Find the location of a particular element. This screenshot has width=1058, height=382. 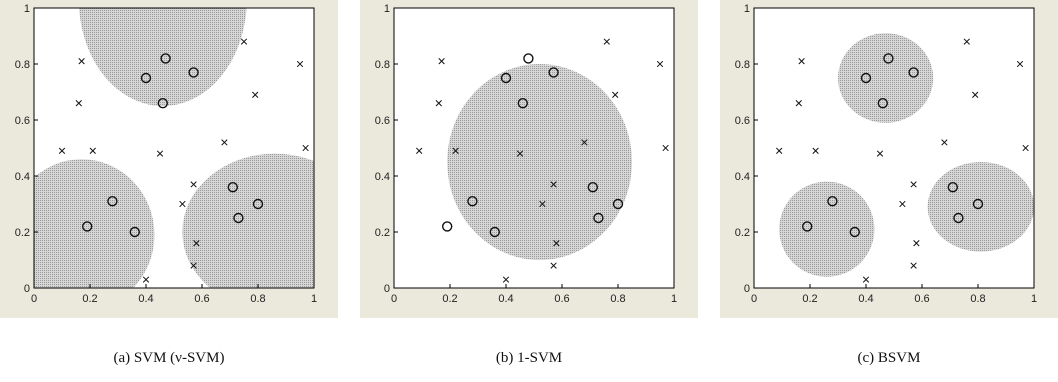

y-tick-label: 0.2 is located at coordinates (382, 233).